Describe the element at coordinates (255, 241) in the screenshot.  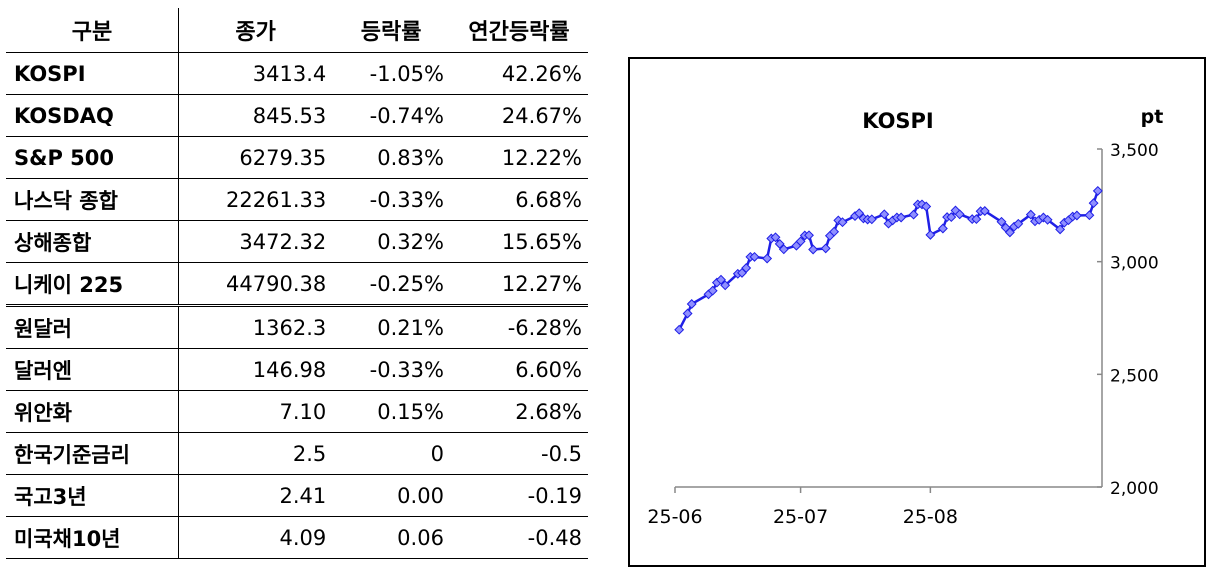
I see `row-close: 3472.32` at that location.